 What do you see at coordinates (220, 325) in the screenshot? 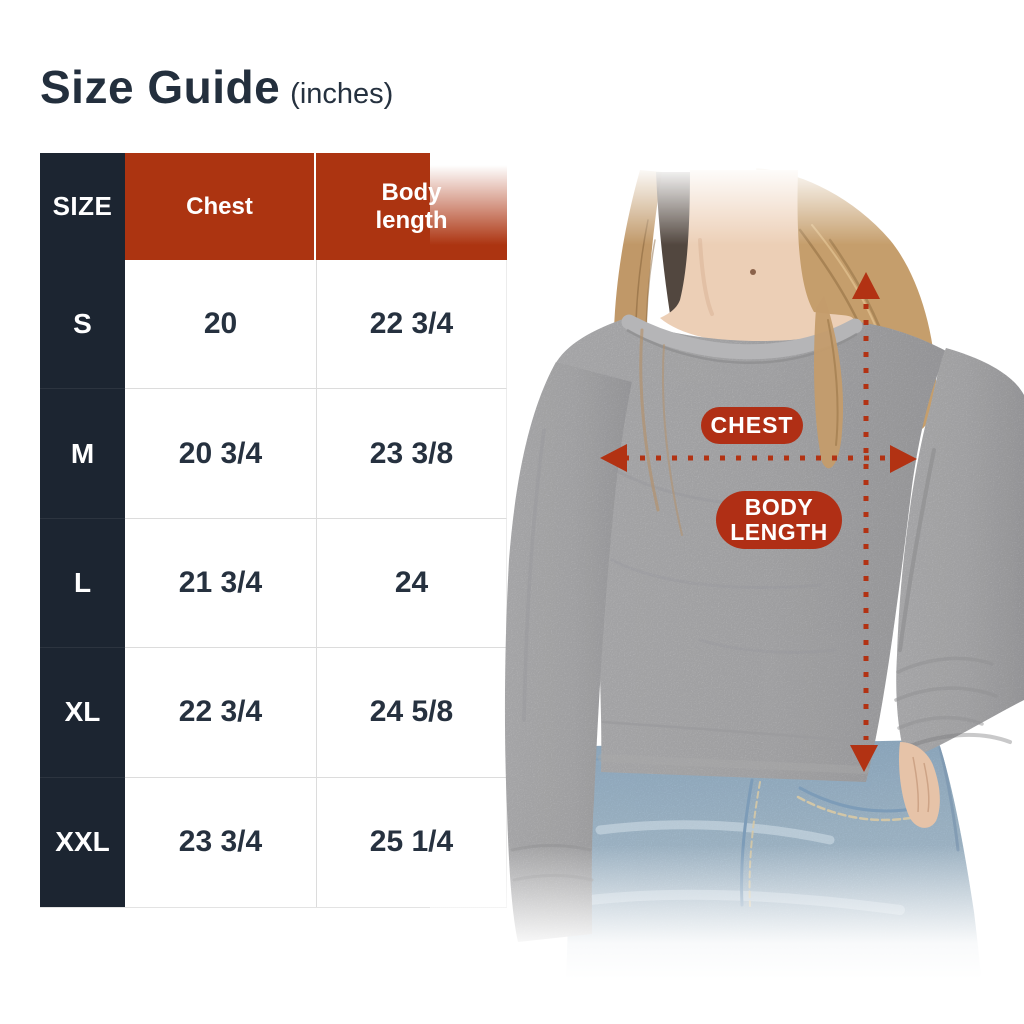
I see `chest-value-s: 20` at bounding box center [220, 325].